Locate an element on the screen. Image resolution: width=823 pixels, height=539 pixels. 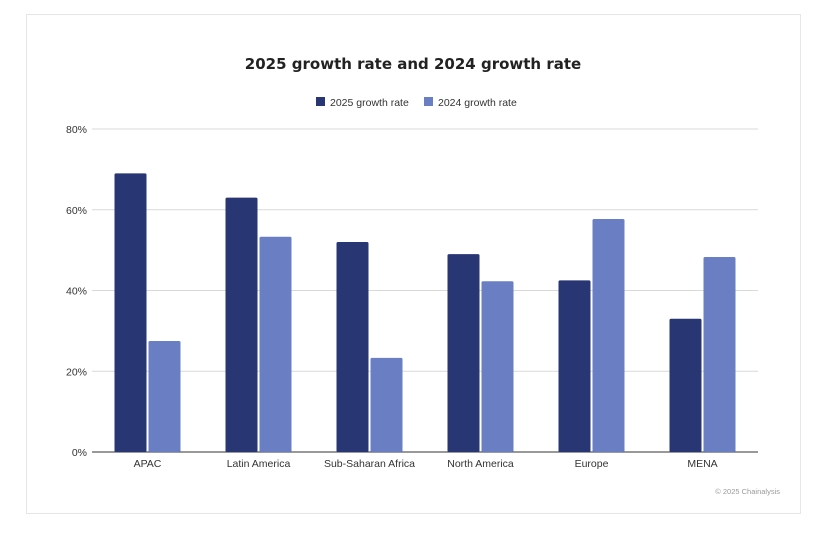
bar-2025-latin-america is located at coordinates (241, 324).